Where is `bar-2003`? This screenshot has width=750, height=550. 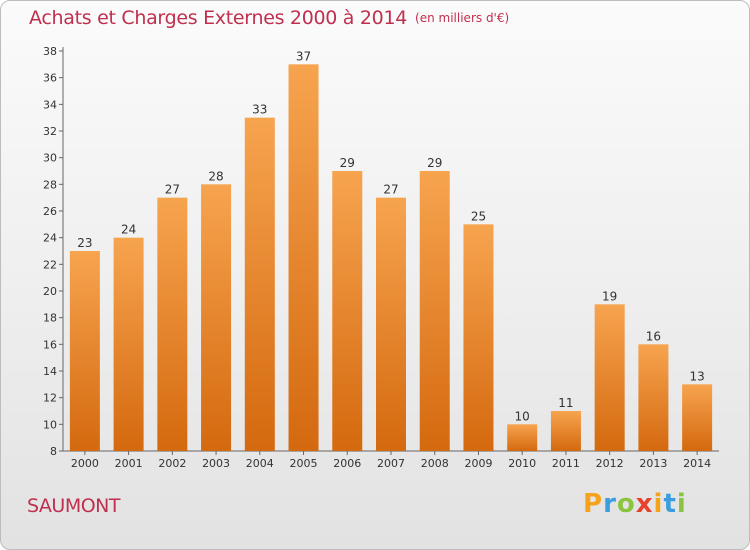
bar-2003 is located at coordinates (216, 318).